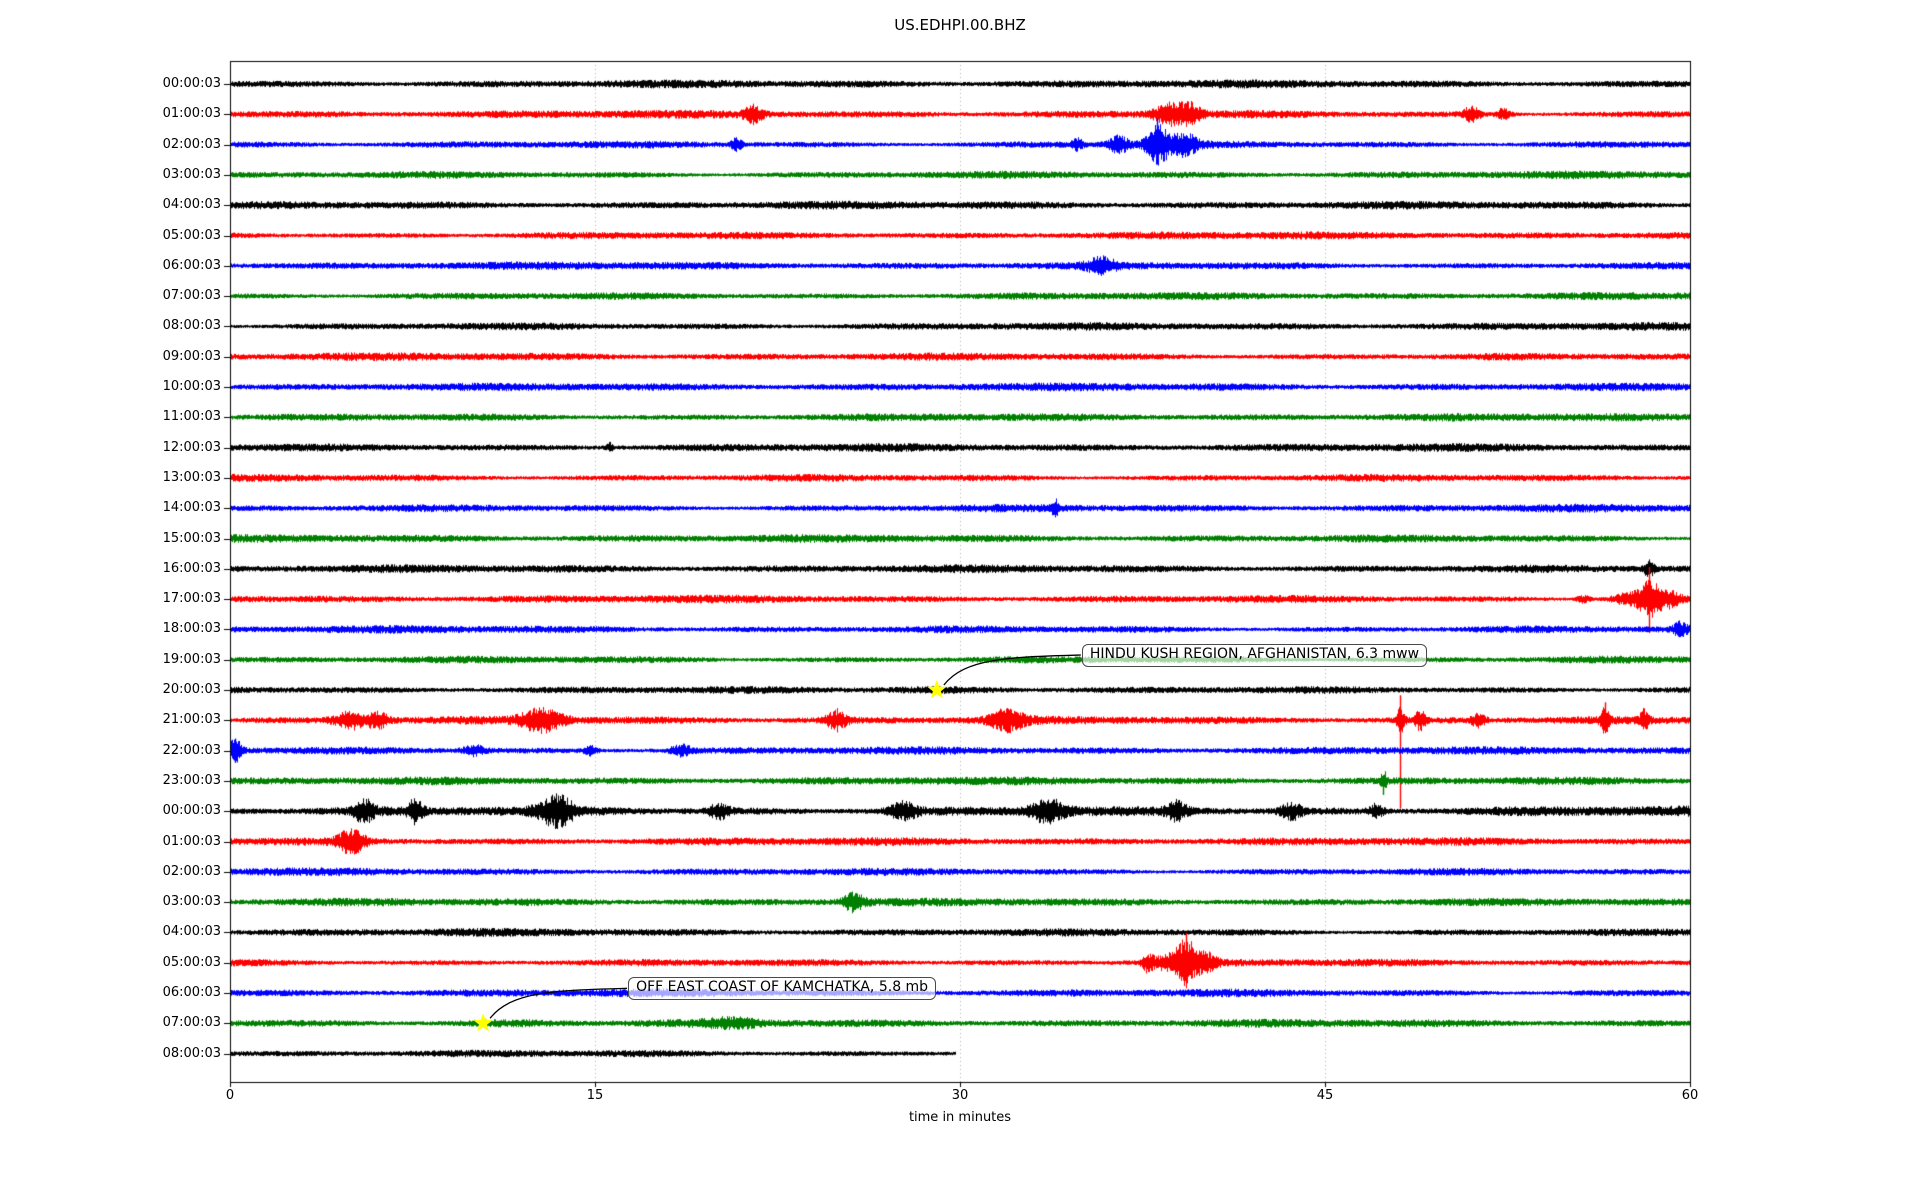  What do you see at coordinates (1325, 1095) in the screenshot?
I see `x-axis-tick-label: 45` at bounding box center [1325, 1095].